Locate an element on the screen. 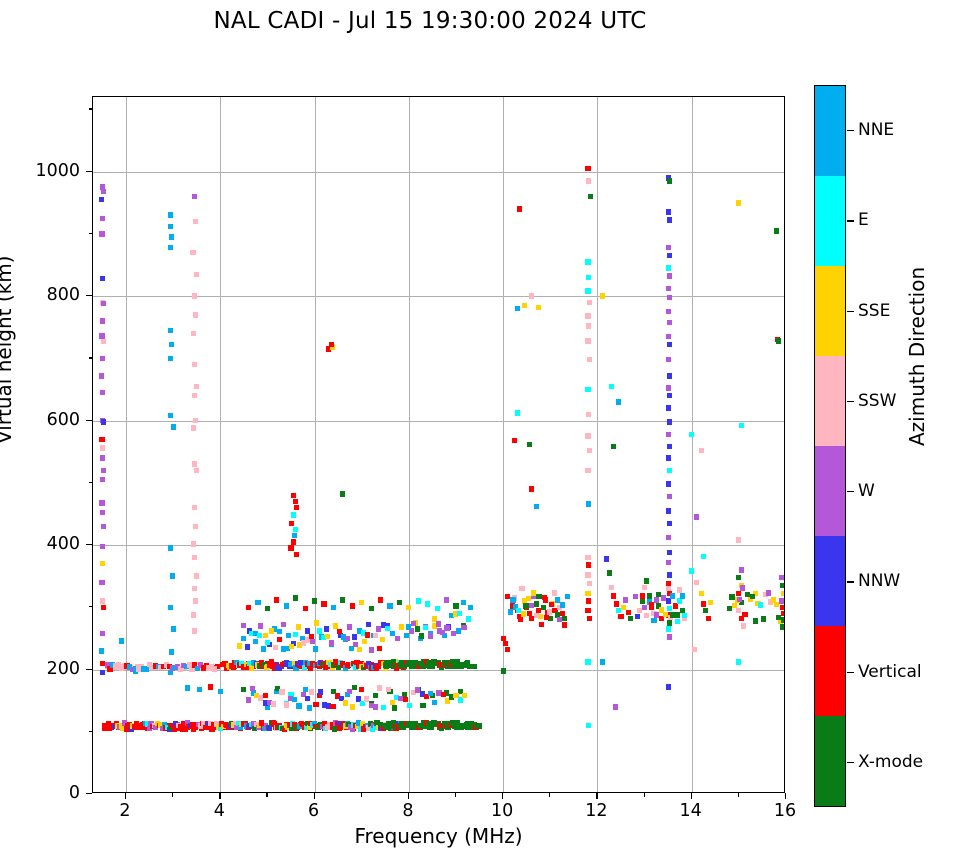  colorbar-segment-vertical is located at coordinates (830, 671).